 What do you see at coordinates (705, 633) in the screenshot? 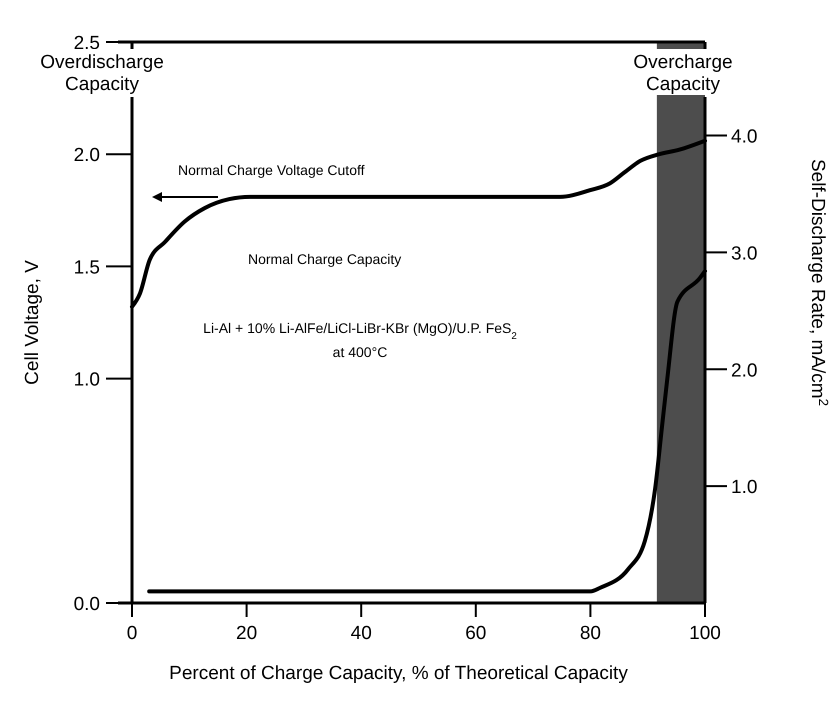
I see `x-tick-label: 100` at bounding box center [705, 633].